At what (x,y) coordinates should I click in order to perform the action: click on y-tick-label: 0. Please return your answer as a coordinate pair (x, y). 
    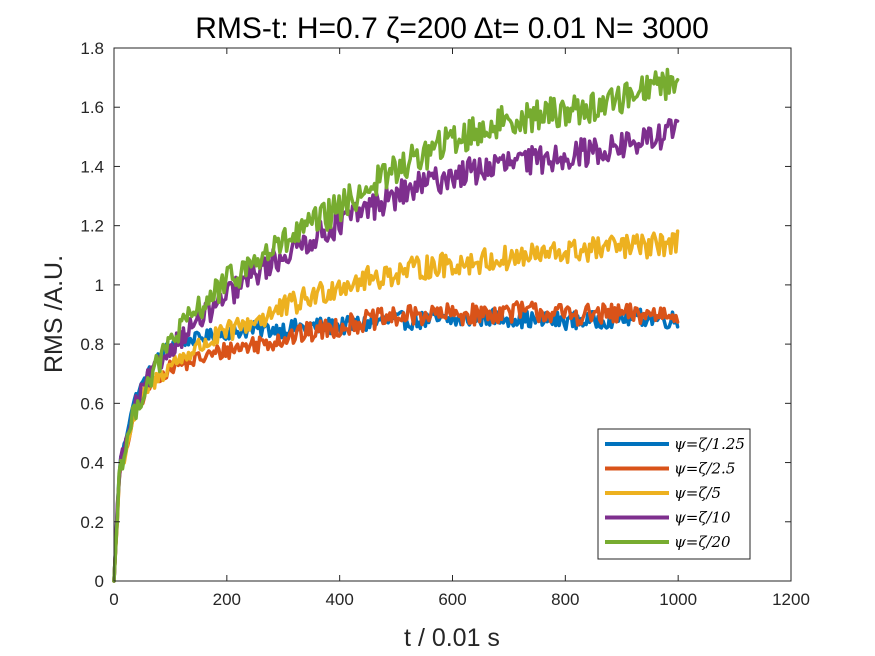
    Looking at the image, I should click on (99, 581).